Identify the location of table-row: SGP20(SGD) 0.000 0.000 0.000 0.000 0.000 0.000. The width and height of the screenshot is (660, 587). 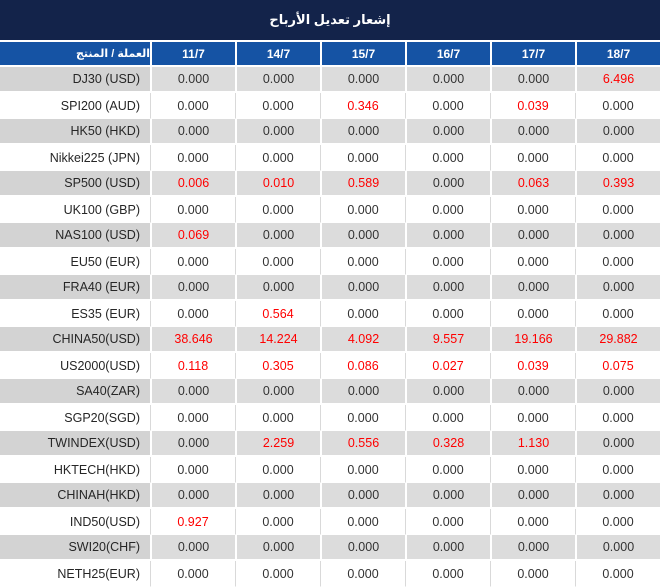
(330, 418).